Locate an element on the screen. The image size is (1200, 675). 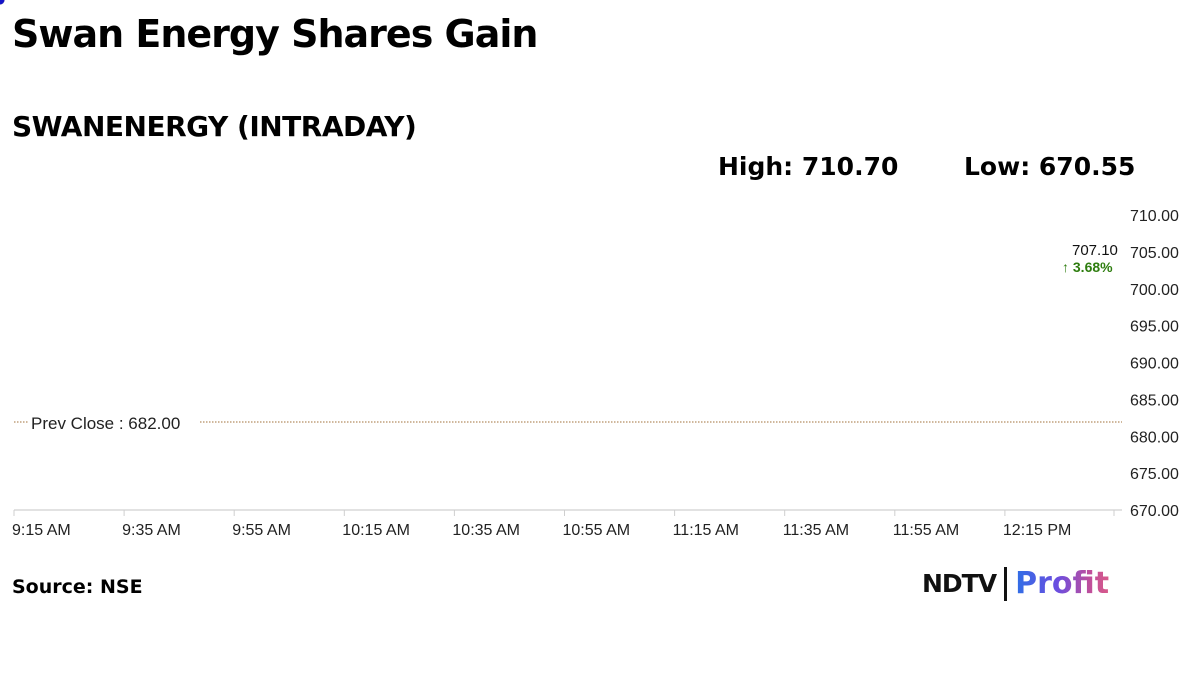
y-tick-label: 670.00 is located at coordinates (1154, 511).